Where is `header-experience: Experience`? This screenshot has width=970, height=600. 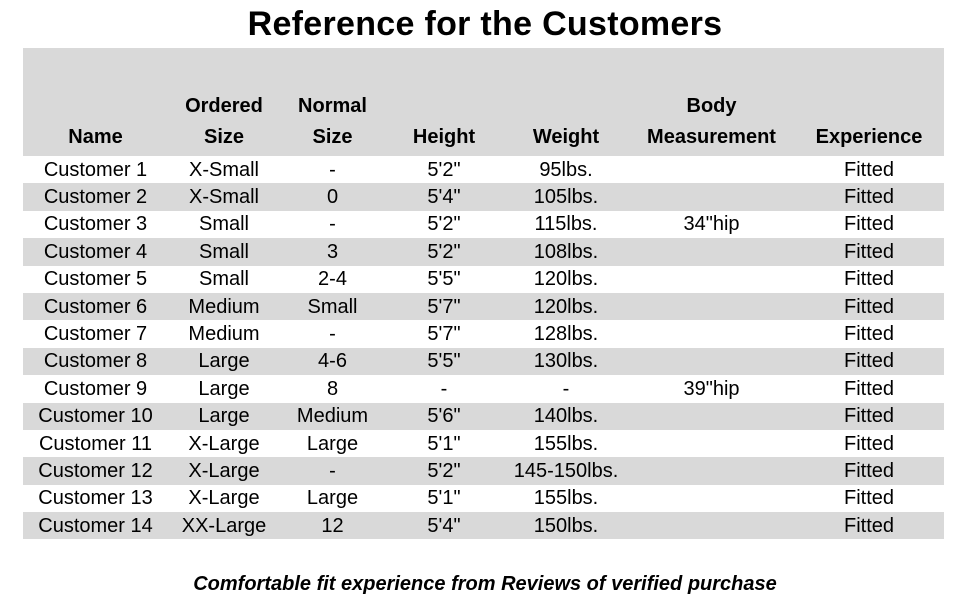 header-experience: Experience is located at coordinates (869, 137).